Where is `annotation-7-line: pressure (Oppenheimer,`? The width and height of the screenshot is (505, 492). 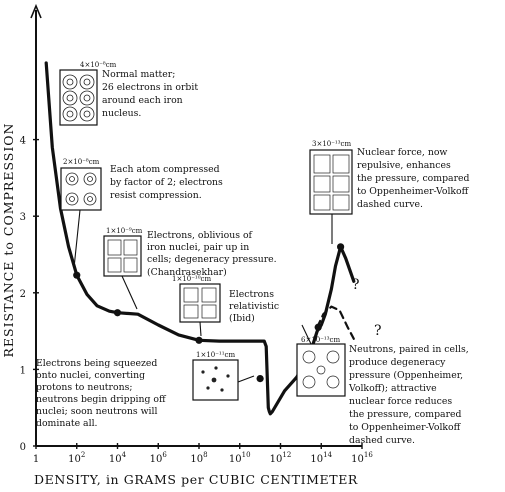
annotation-7-line: pressure (Oppenheimer, is located at coordinates (406, 375).